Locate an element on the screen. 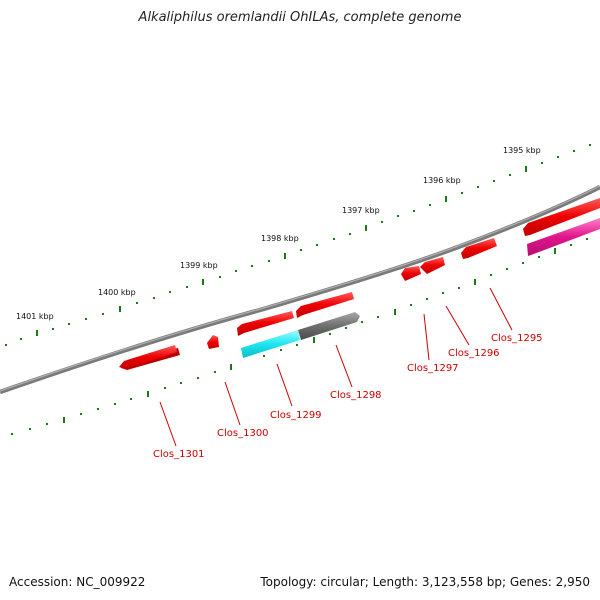 The width and height of the screenshot is (600, 600). gene-label-clos-1296: Clos_1296 is located at coordinates (474, 353).